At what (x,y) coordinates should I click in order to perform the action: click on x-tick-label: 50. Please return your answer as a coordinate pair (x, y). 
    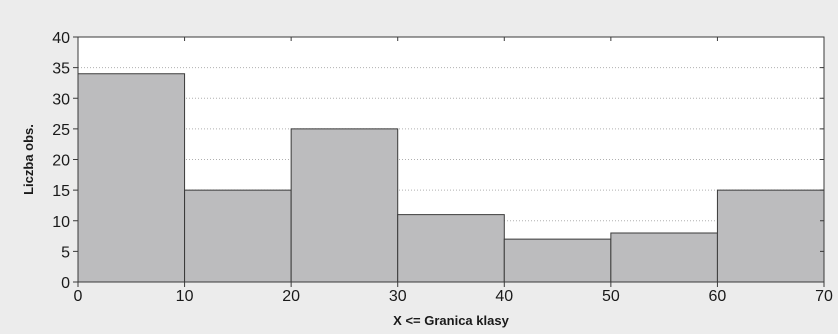
    Looking at the image, I should click on (611, 296).